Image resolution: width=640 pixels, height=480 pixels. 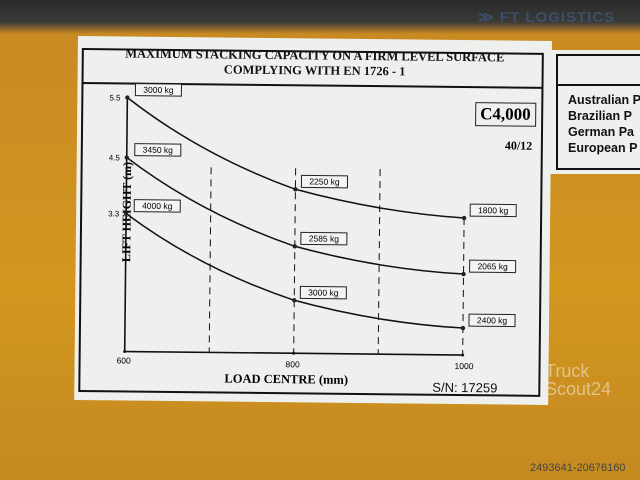 I want to click on capacity-label: 2585 kg, so click(x=324, y=238).